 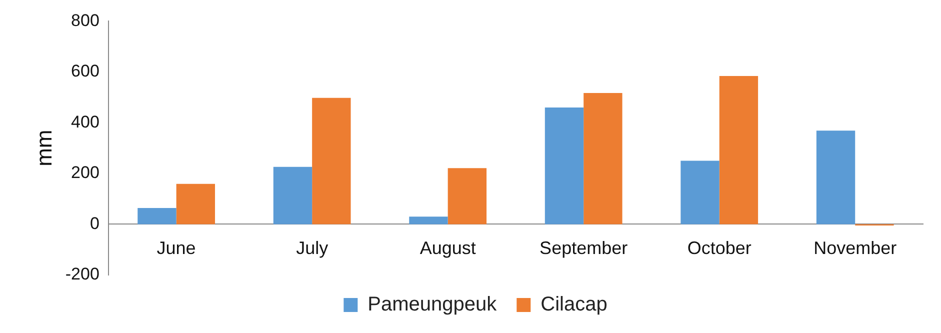 What do you see at coordinates (82, 274) in the screenshot?
I see `y-tick-label: -200` at bounding box center [82, 274].